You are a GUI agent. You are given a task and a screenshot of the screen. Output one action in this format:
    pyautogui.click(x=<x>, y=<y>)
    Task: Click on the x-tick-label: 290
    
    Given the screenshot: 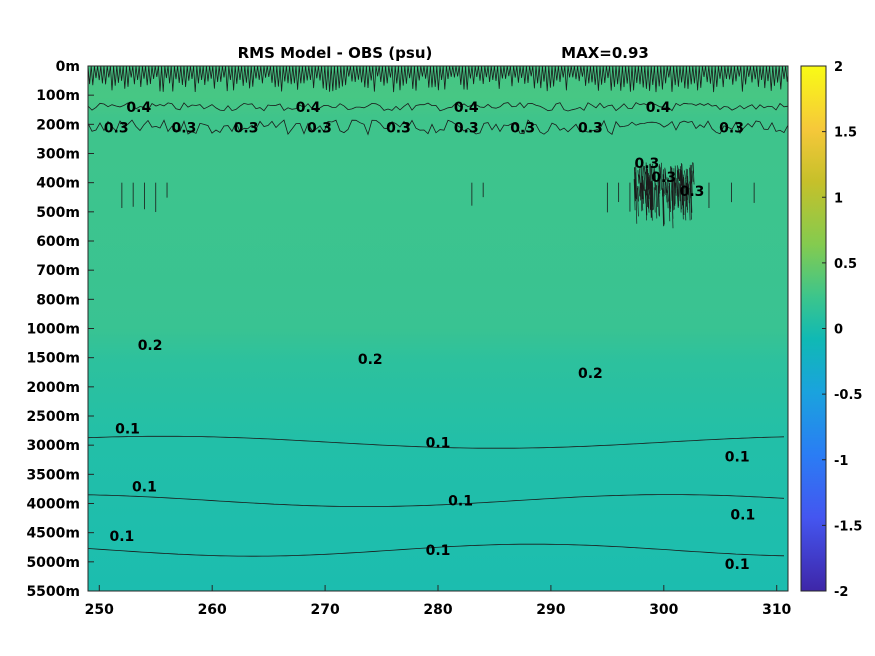 What is the action you would take?
    pyautogui.click(x=550, y=610)
    